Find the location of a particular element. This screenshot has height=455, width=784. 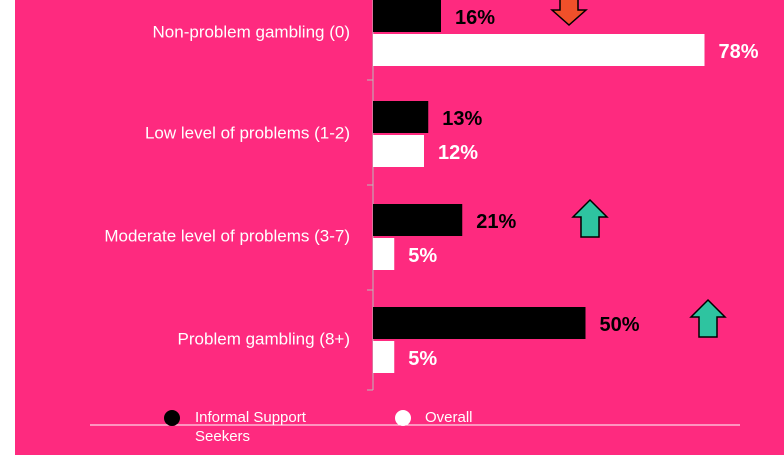

category-label: Low level of problems (1-2) is located at coordinates (247, 132).